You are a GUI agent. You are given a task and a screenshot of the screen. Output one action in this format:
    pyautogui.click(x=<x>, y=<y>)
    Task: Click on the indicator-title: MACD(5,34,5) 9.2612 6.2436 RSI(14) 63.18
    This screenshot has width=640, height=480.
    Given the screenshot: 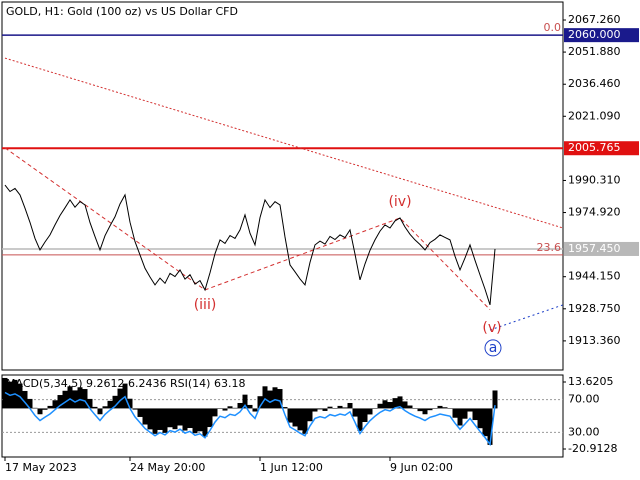 What is the action you would take?
    pyautogui.click(x=125, y=383)
    